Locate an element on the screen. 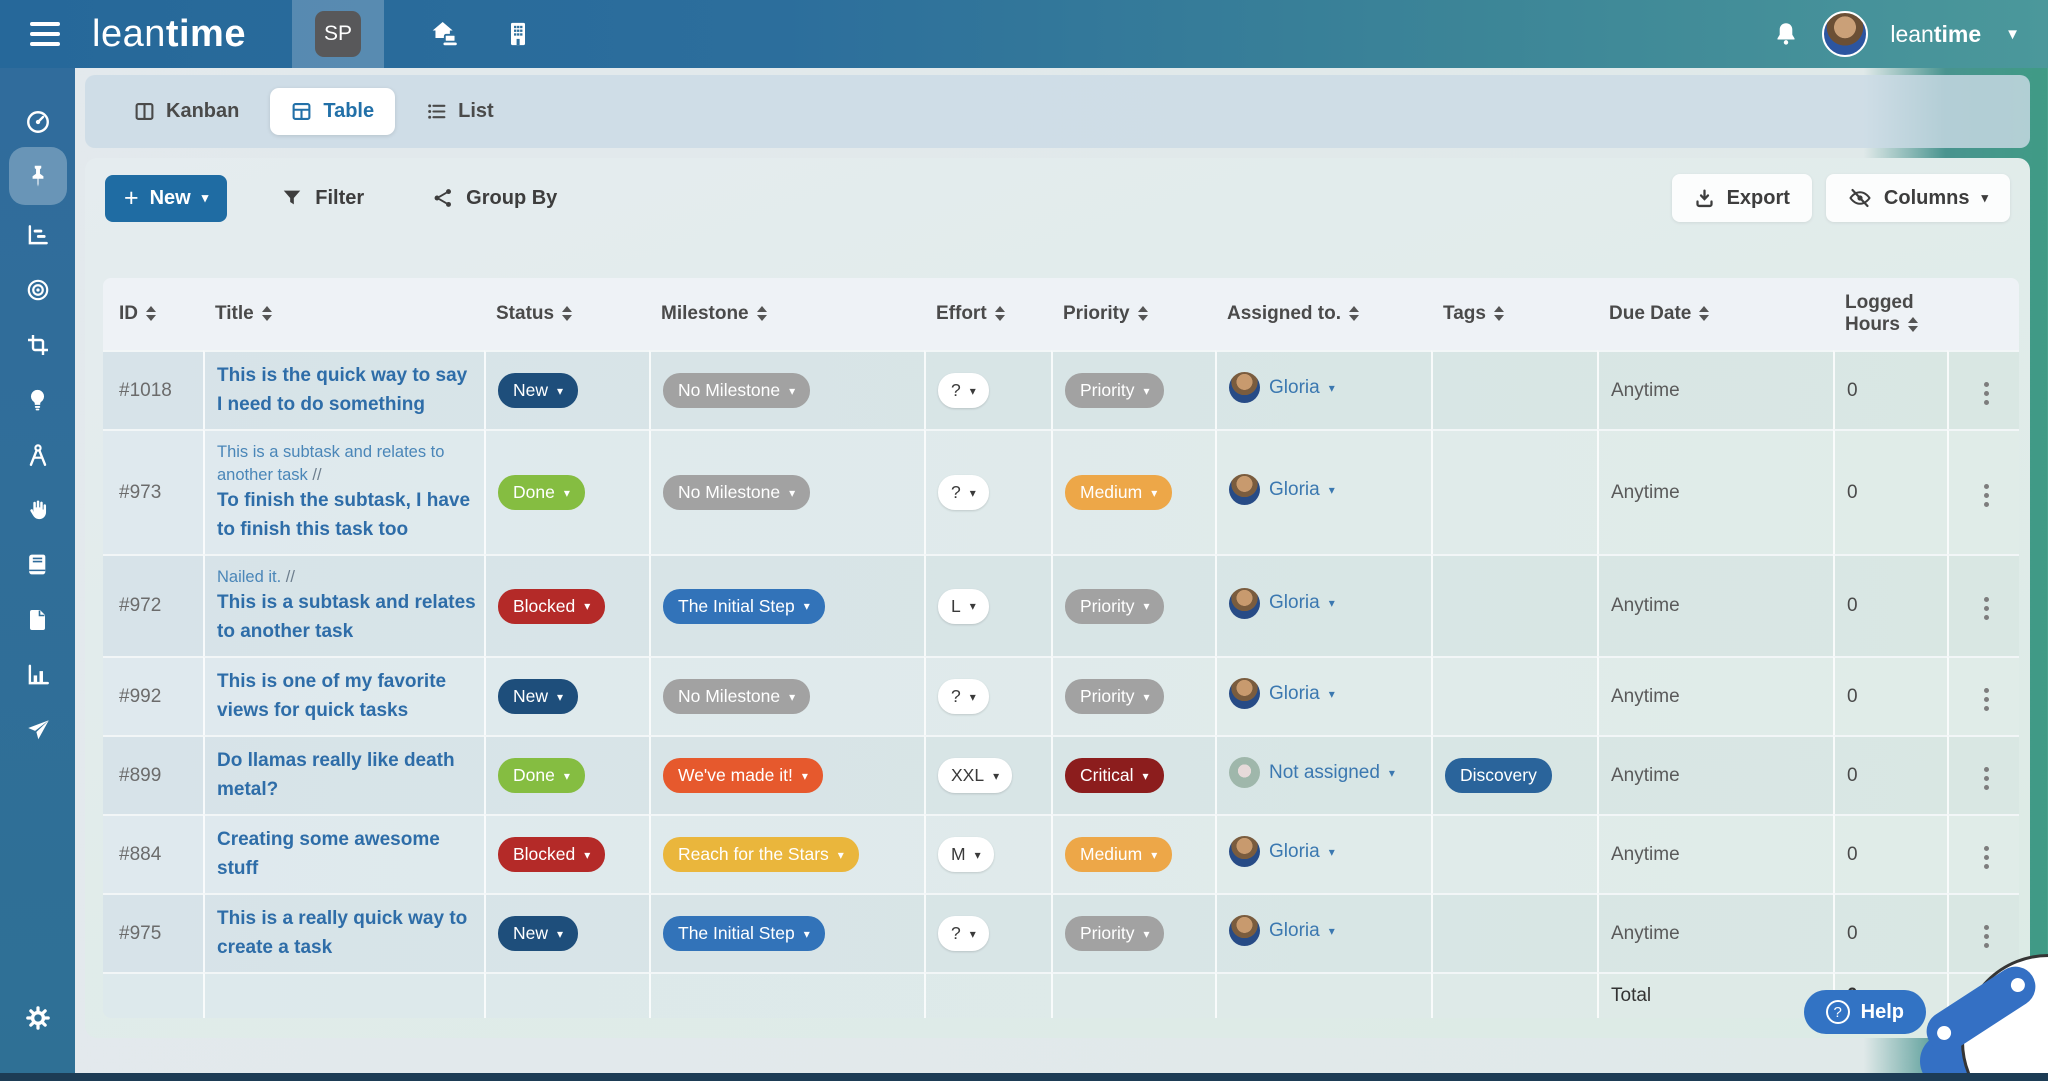 The width and height of the screenshot is (2048, 1081). columns-button: Columns ▾ is located at coordinates (1917, 198).